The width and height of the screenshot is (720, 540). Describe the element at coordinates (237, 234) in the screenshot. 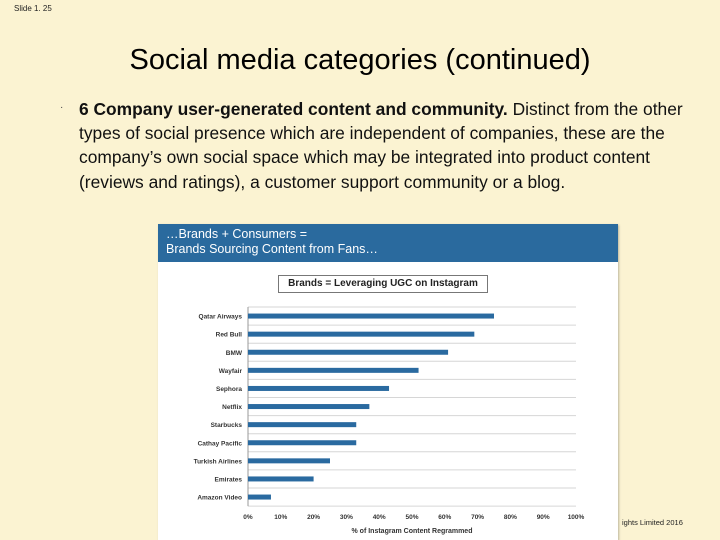

I see `banner-line-1: …Brands + Consumers =` at that location.